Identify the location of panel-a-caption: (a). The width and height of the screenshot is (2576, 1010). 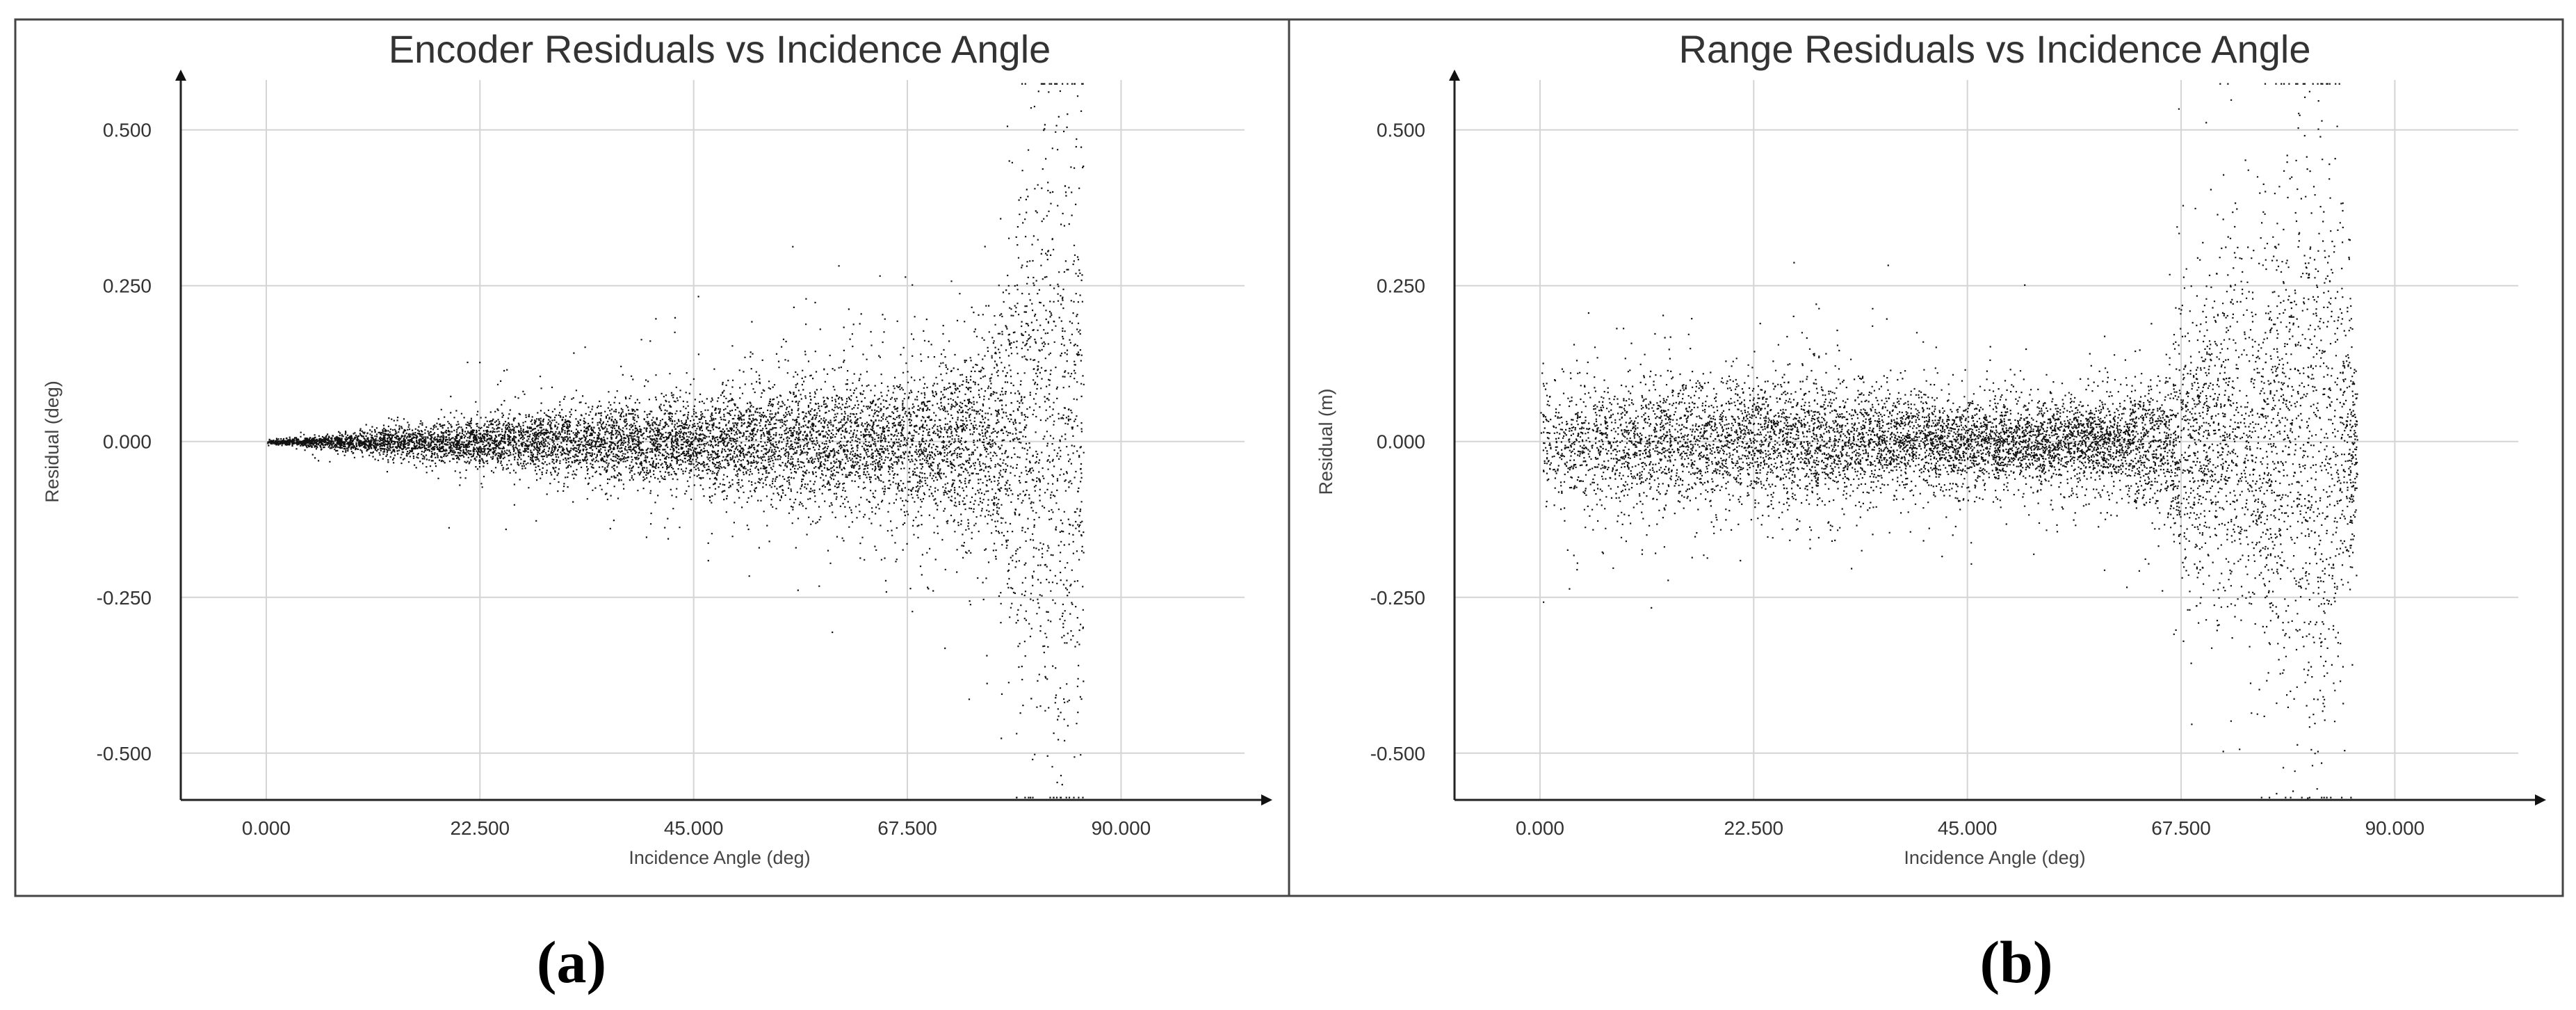
(571, 962).